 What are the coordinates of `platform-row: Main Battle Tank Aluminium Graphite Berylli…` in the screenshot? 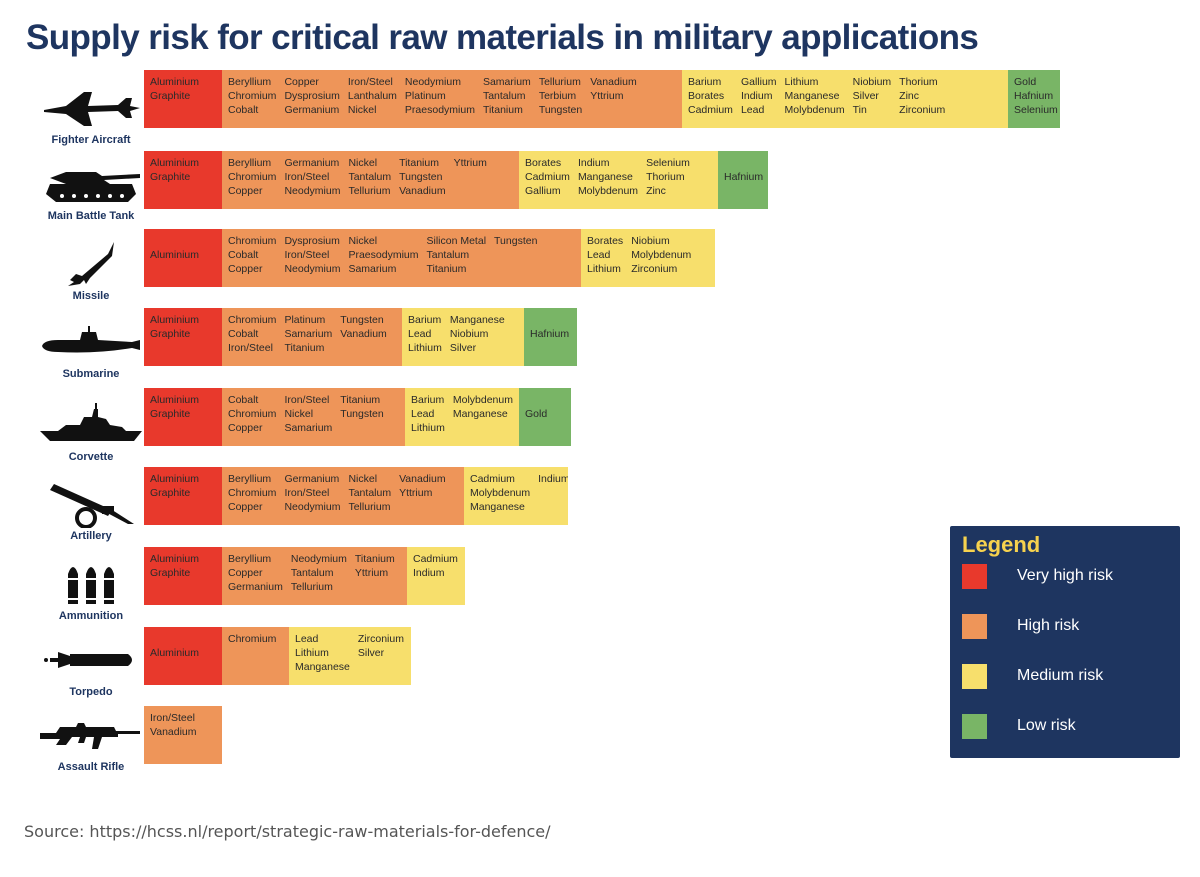 It's located at (600, 186).